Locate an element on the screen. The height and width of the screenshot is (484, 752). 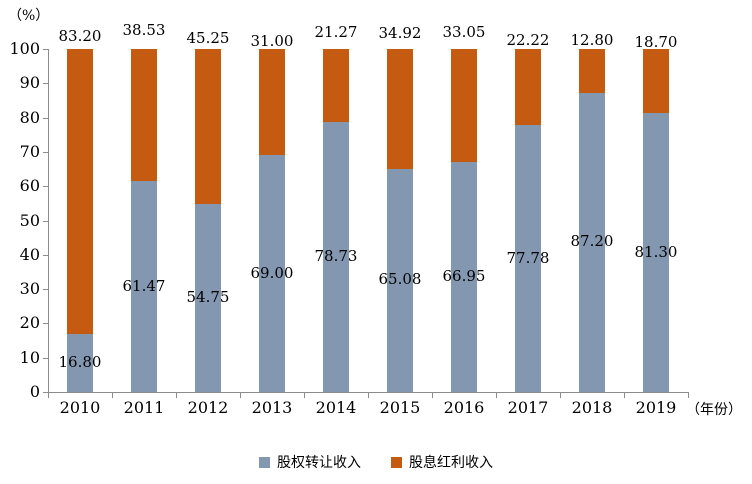
y-tick-label: 90 is located at coordinates (29, 83).